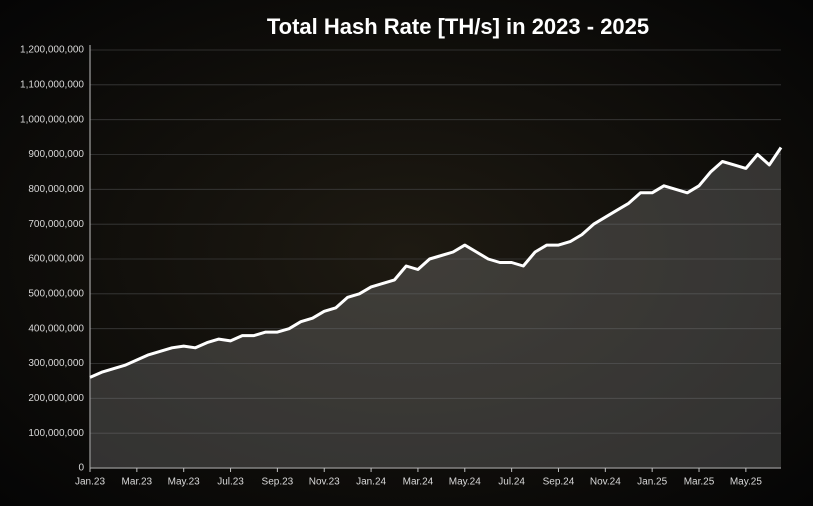 This screenshot has width=813, height=506. Describe the element at coordinates (605, 482) in the screenshot. I see `x-tick-label: Nov.24` at that location.